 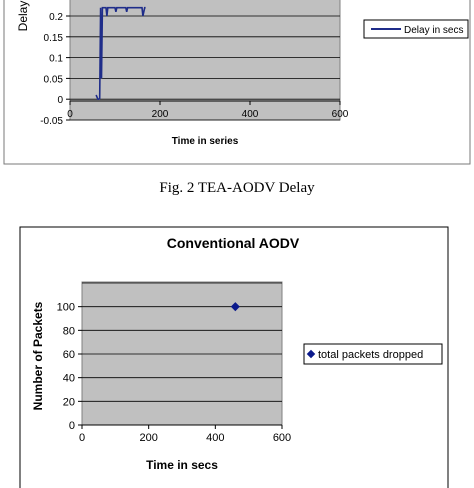 I want to click on series-total-packets-dropped, so click(x=235, y=307).